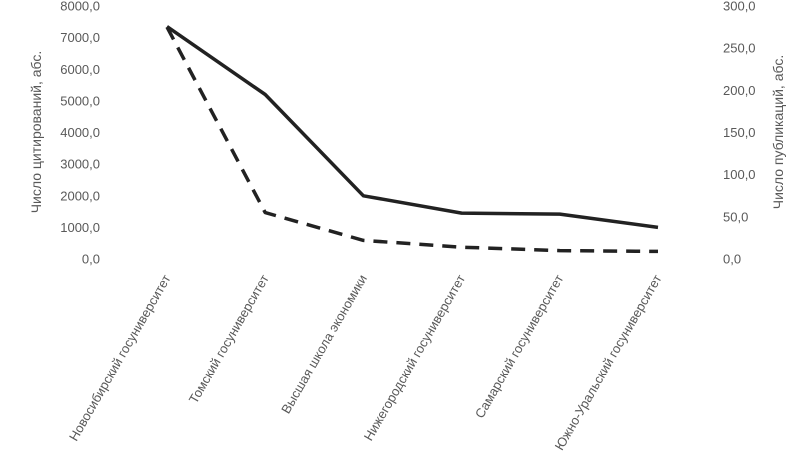 The width and height of the screenshot is (790, 455). I want to click on left-tick-label: 4000,0, so click(80, 132).